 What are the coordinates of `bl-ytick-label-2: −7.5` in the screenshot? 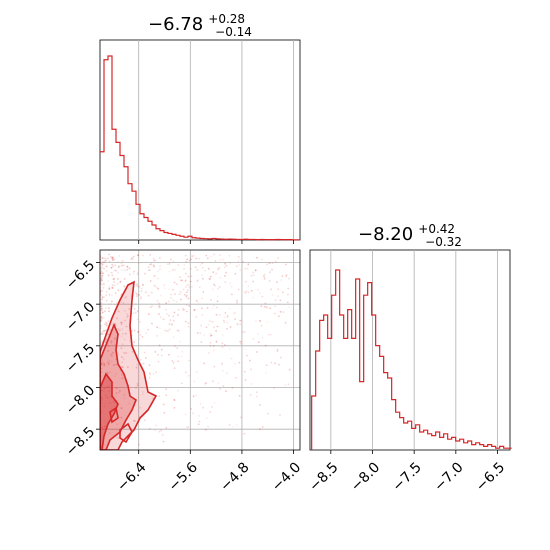 It's located at (80, 358).